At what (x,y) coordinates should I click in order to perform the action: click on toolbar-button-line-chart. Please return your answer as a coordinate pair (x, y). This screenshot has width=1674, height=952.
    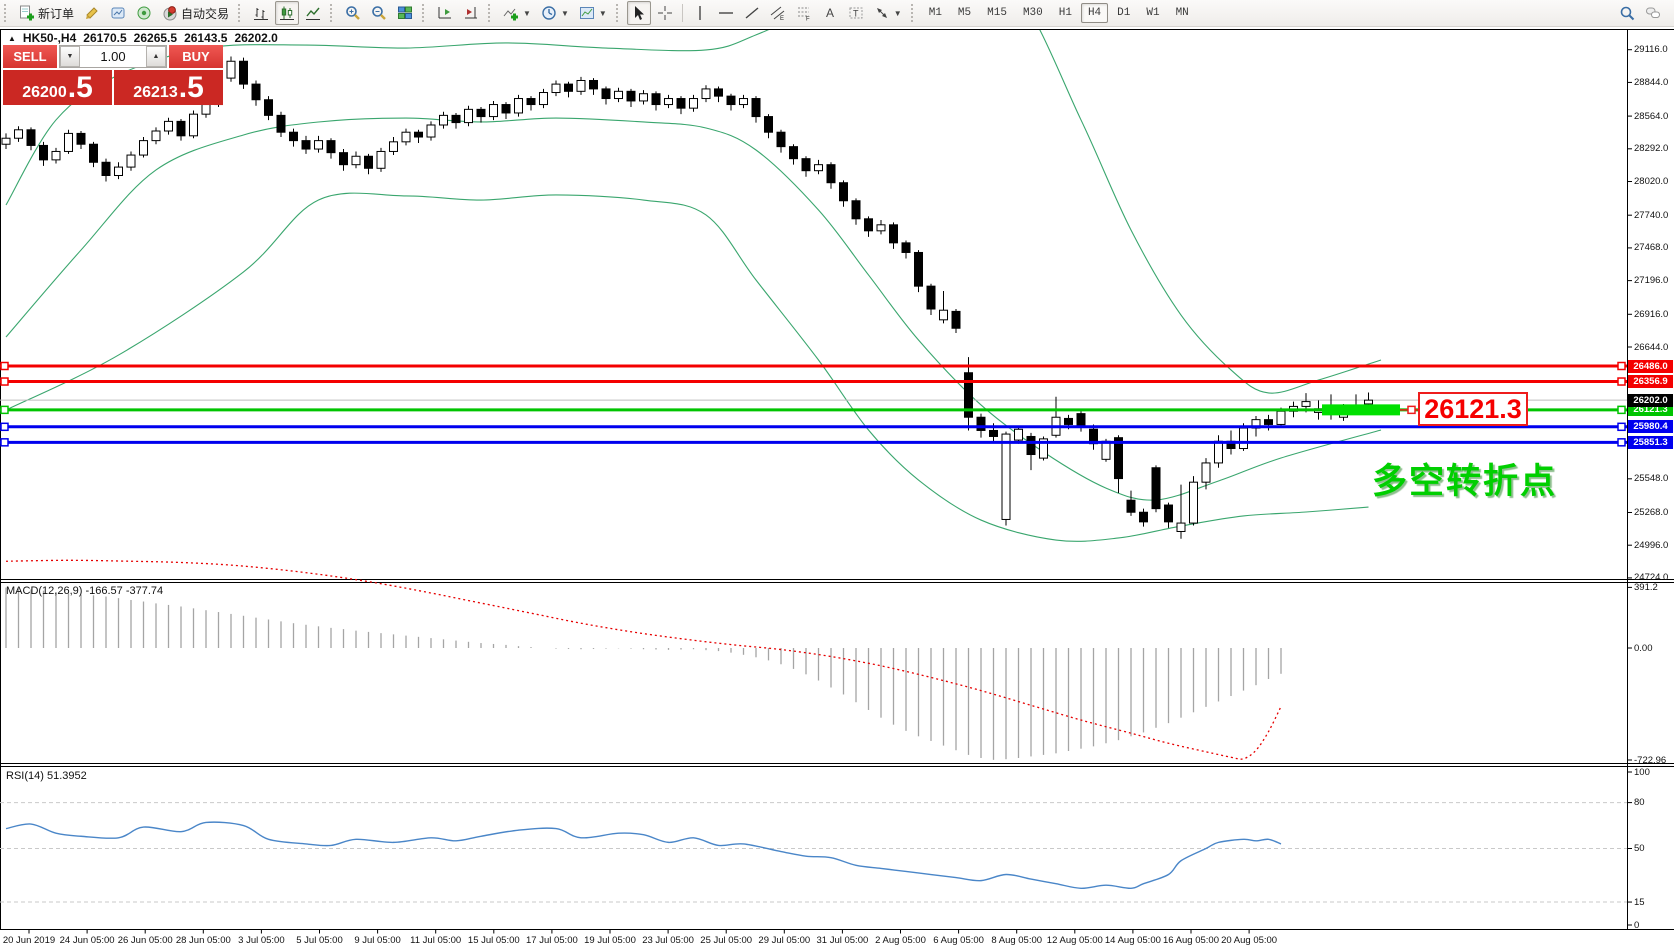
    Looking at the image, I should click on (313, 13).